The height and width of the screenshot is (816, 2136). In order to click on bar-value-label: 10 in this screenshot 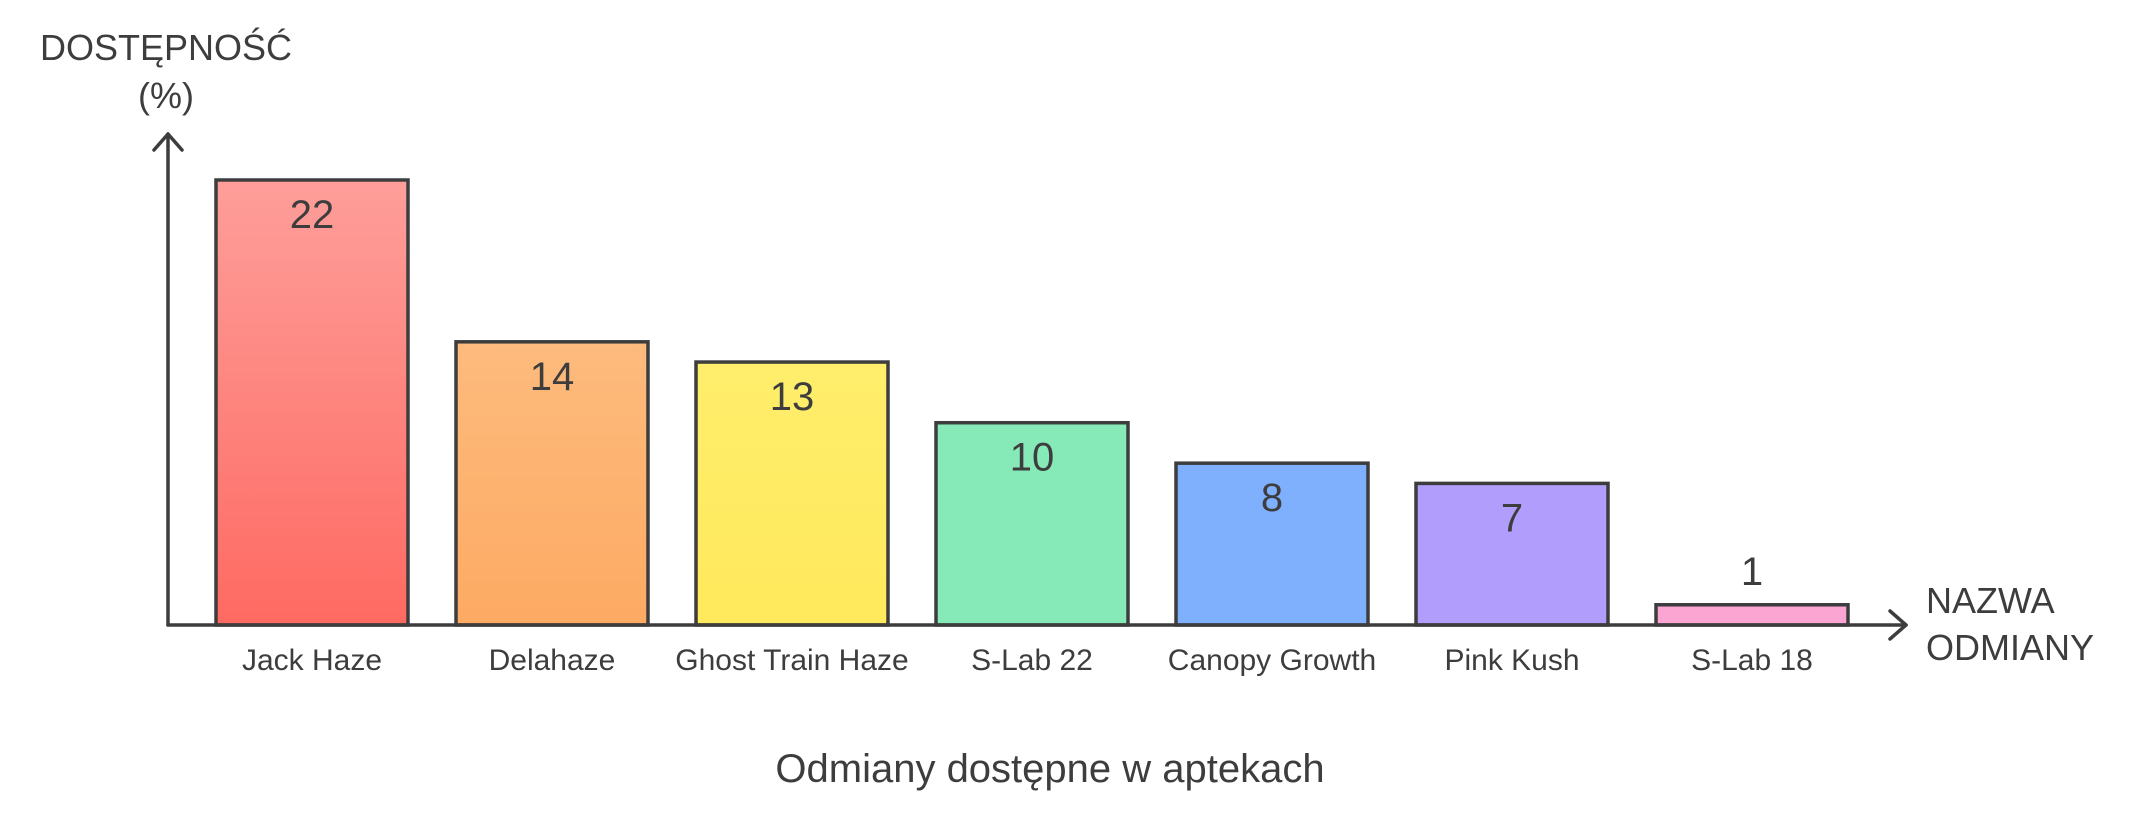, I will do `click(1032, 458)`.